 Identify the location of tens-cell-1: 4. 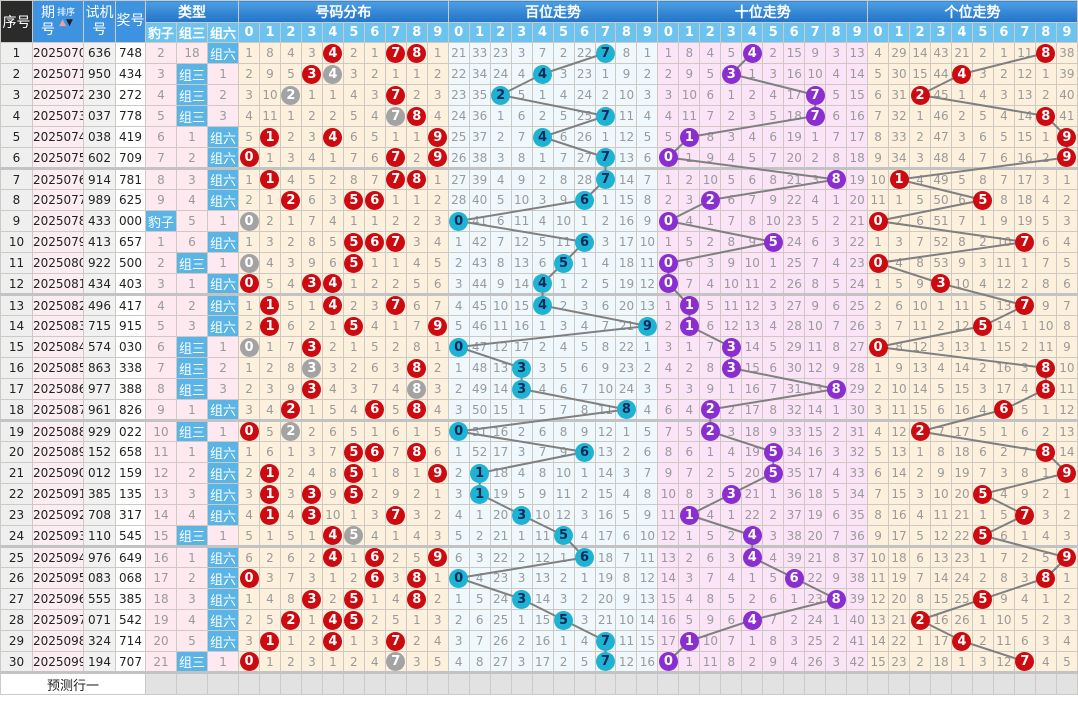
(689, 221).